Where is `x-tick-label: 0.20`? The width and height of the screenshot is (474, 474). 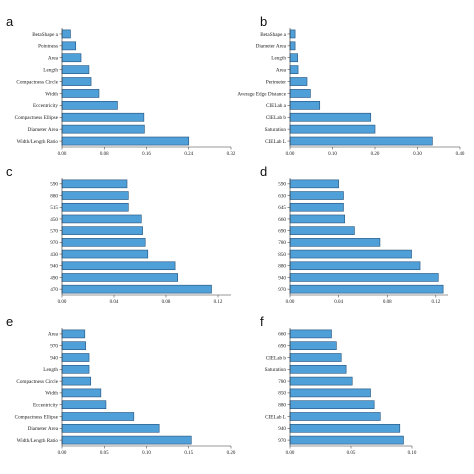 x-tick-label: 0.20 is located at coordinates (231, 453).